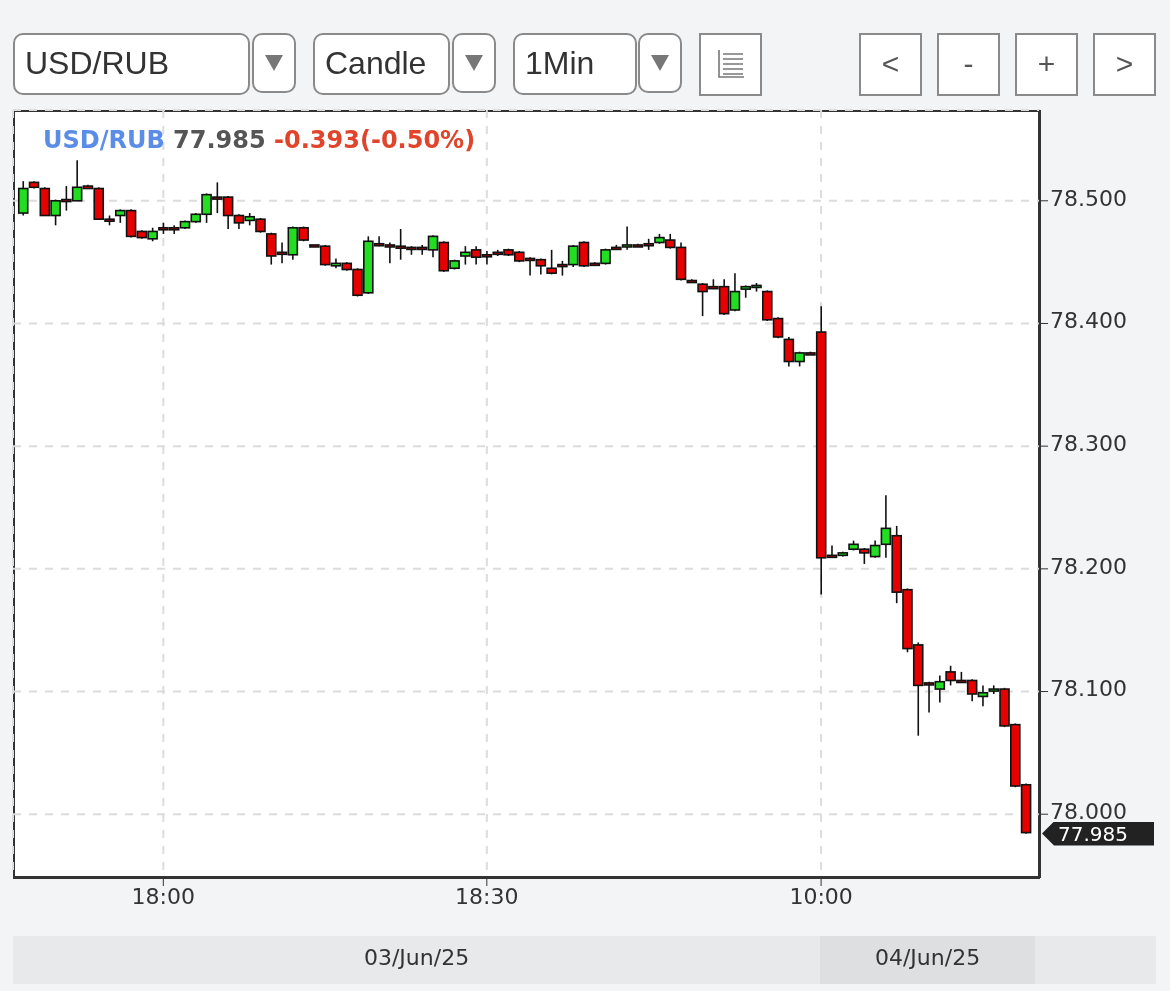 The height and width of the screenshot is (991, 1170). Describe the element at coordinates (575, 64) in the screenshot. I see `text: 1Min` at that location.